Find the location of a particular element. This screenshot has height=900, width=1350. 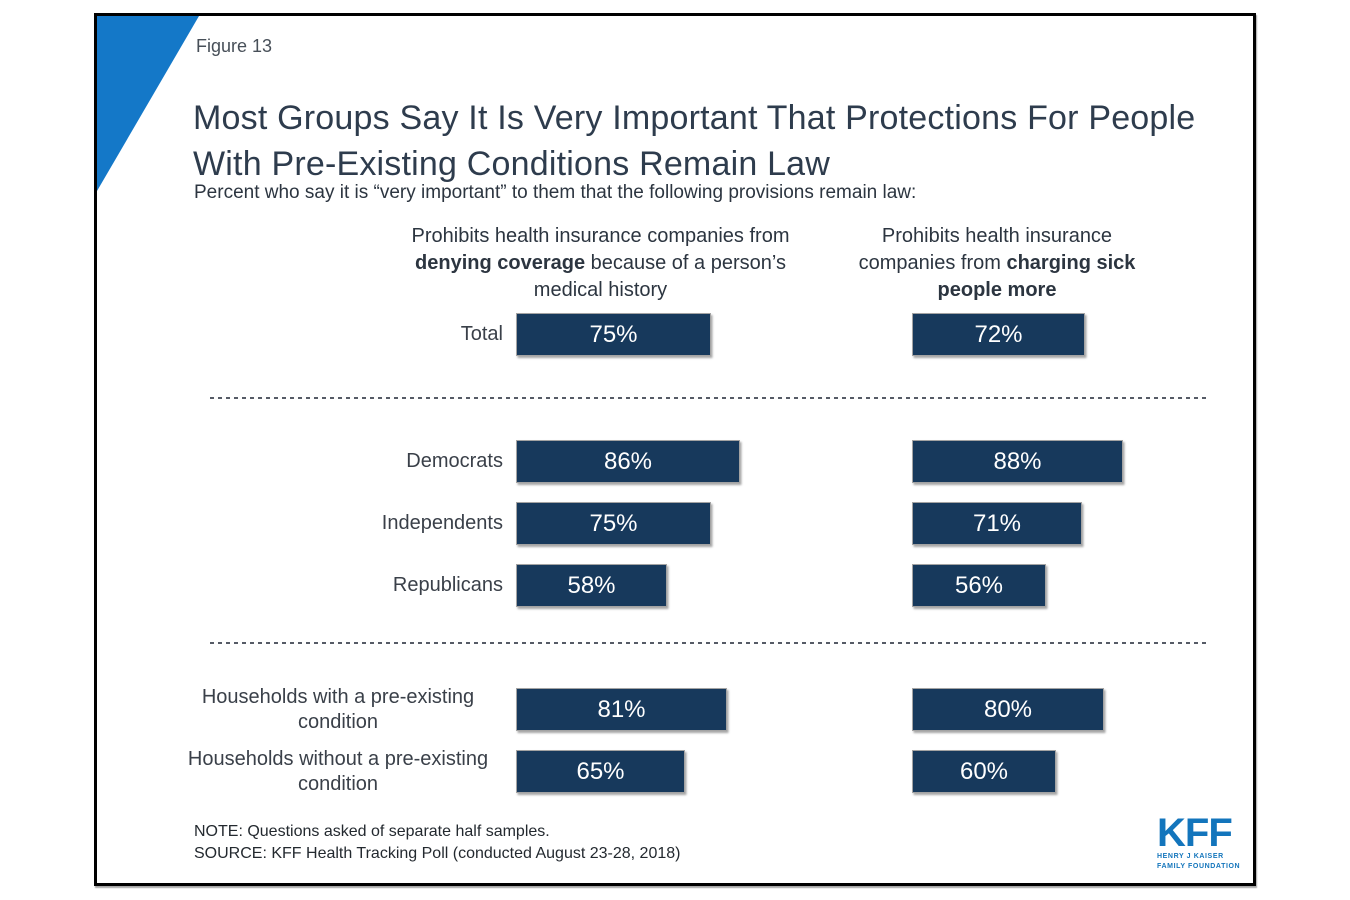

row-label-text: Households with a pre-existing condition is located at coordinates (338, 709).